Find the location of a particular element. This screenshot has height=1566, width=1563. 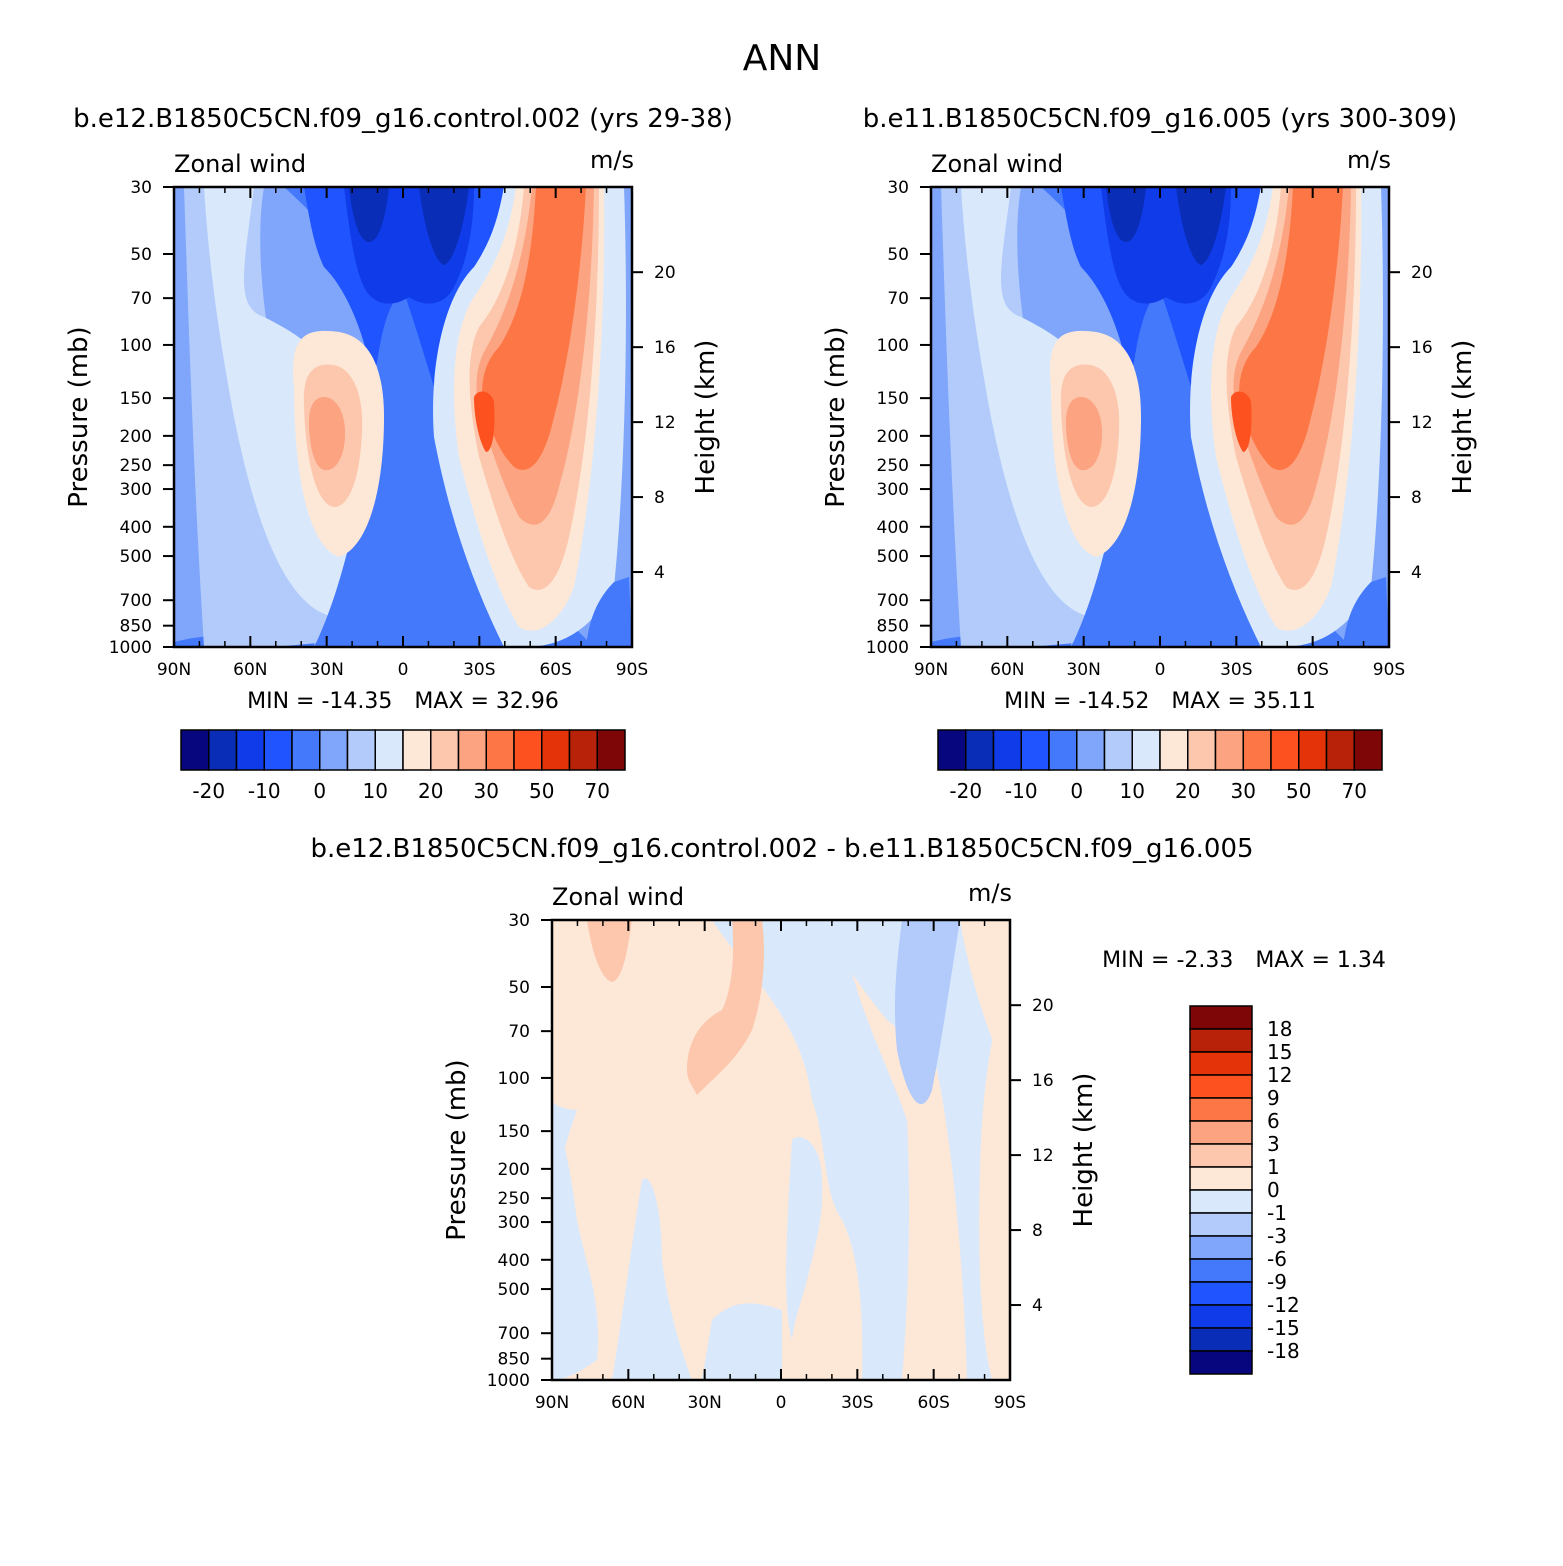

colorbar-label: -18 is located at coordinates (1283, 1351).